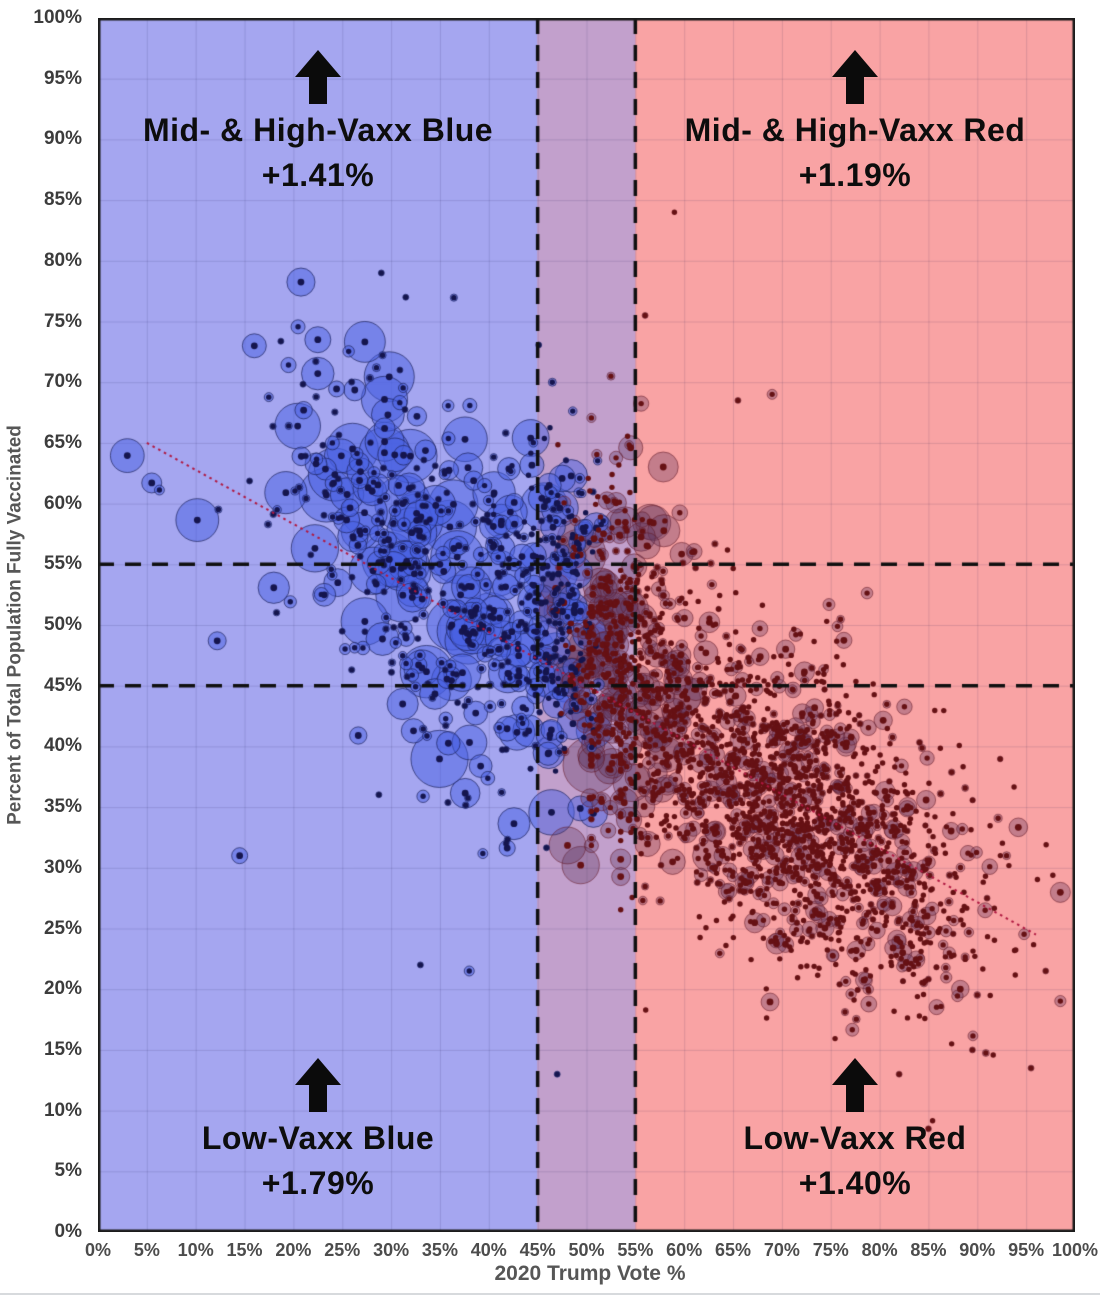 The width and height of the screenshot is (1100, 1300). Describe the element at coordinates (62, 746) in the screenshot. I see `y-tick-label: 40%` at that location.